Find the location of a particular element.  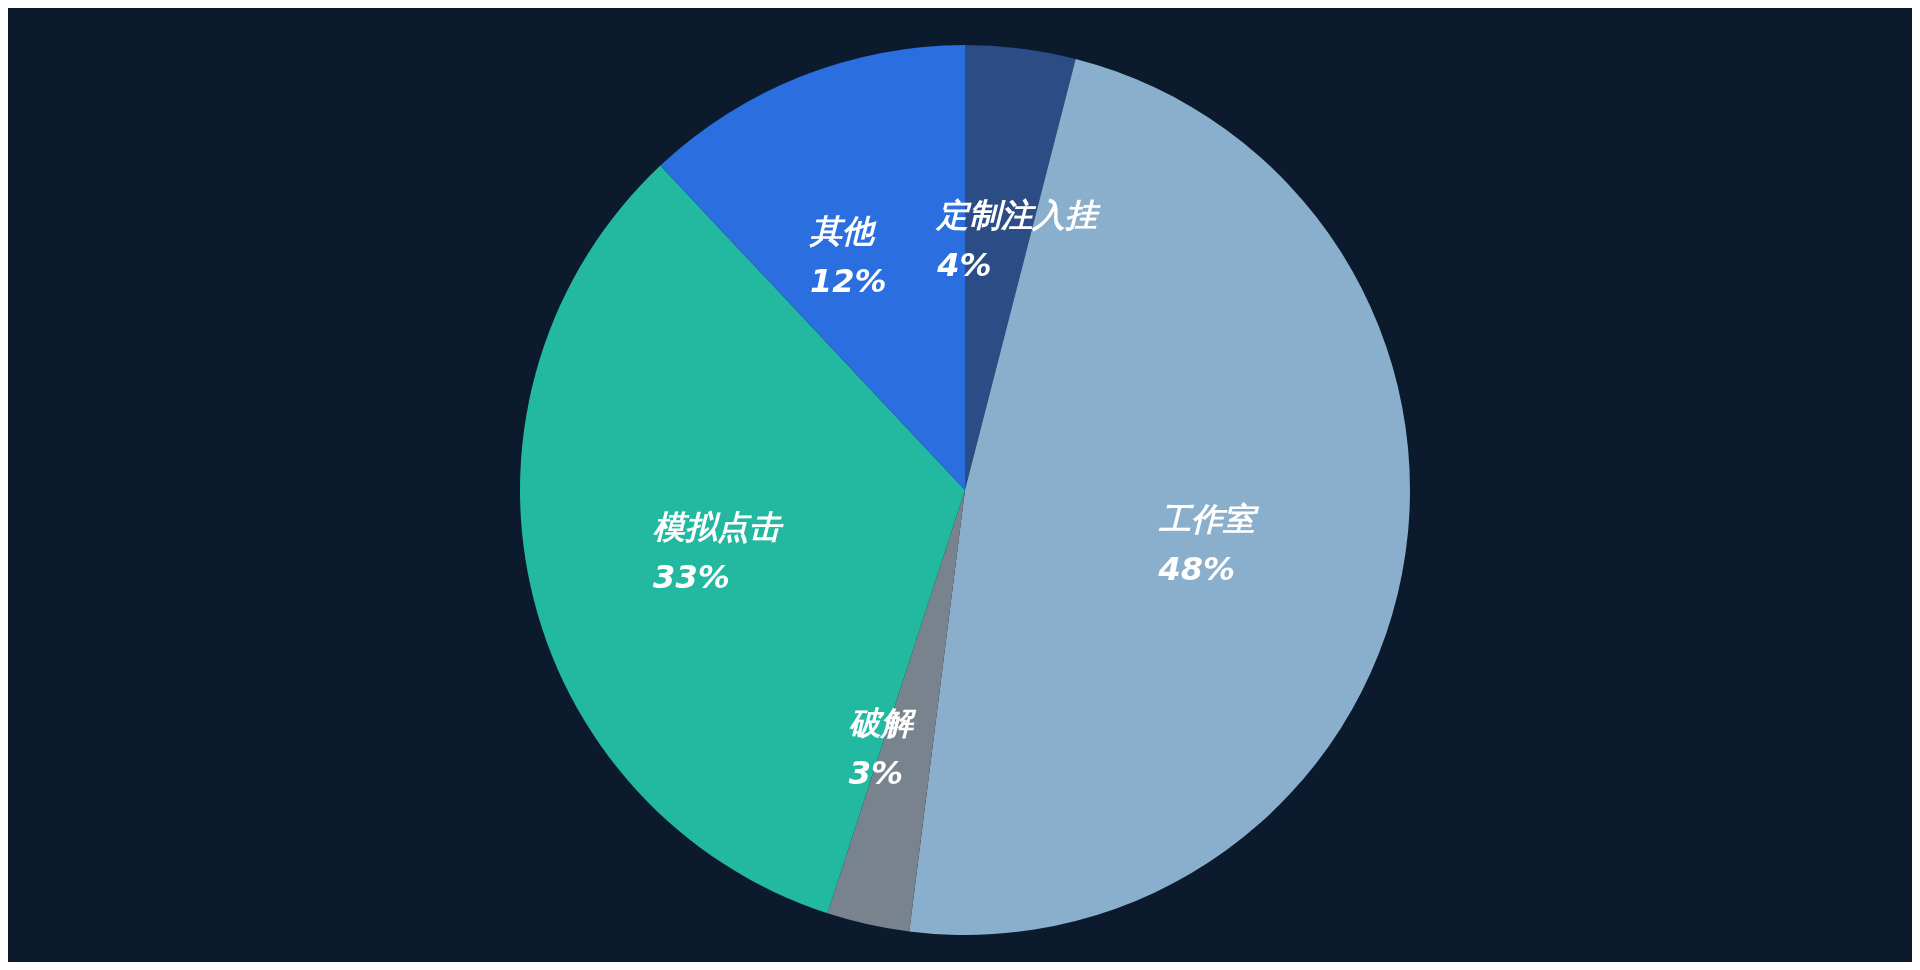

data-label: 48% is located at coordinates (1196, 569).